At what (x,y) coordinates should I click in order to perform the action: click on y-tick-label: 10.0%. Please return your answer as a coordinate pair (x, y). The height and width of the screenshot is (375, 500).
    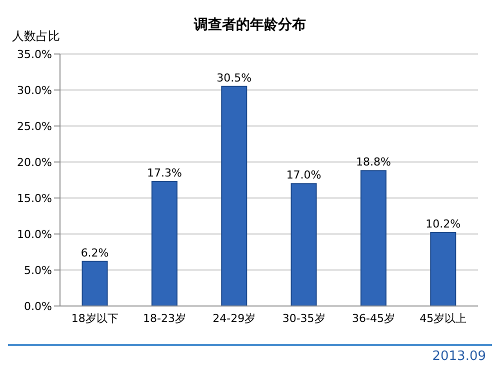
    Looking at the image, I should click on (34, 234).